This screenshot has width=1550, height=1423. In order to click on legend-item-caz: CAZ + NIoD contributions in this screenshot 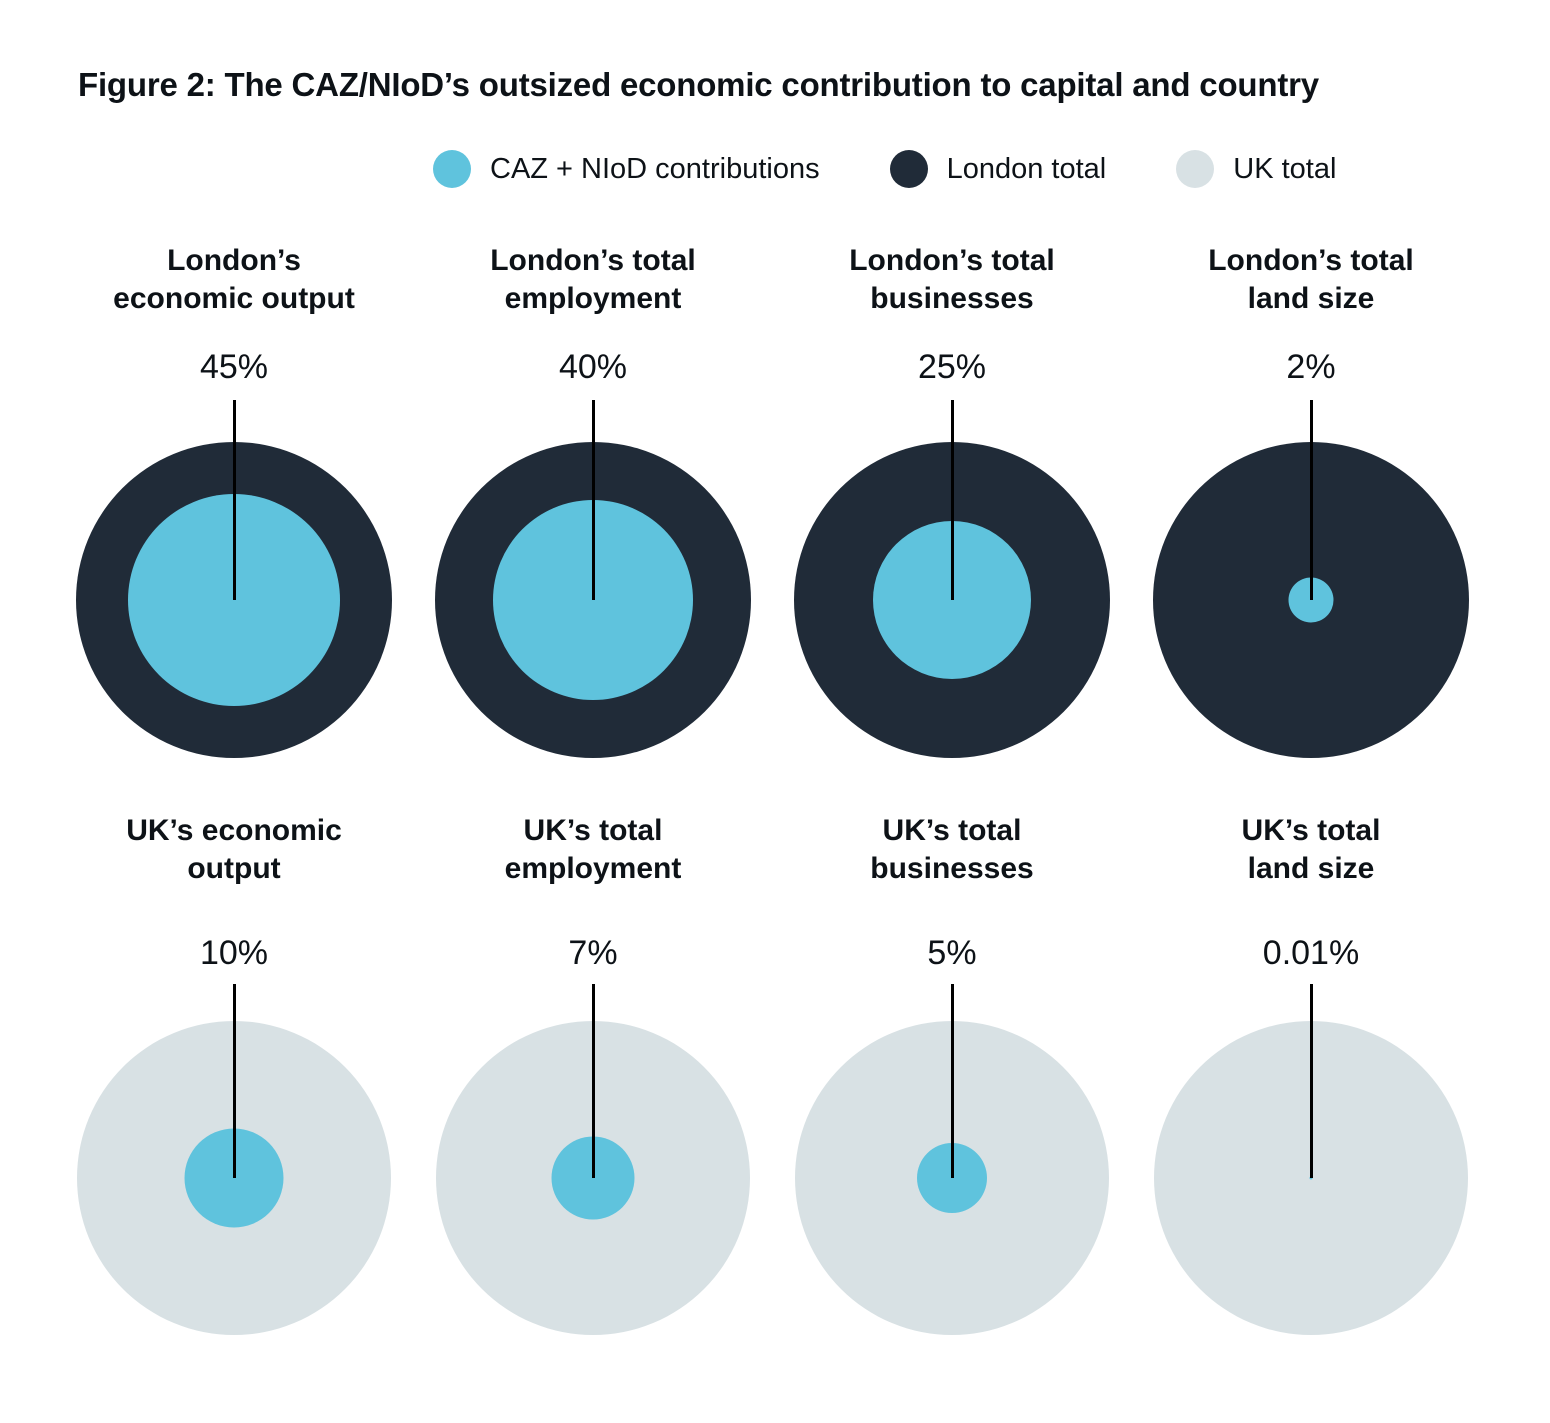, I will do `click(626, 169)`.